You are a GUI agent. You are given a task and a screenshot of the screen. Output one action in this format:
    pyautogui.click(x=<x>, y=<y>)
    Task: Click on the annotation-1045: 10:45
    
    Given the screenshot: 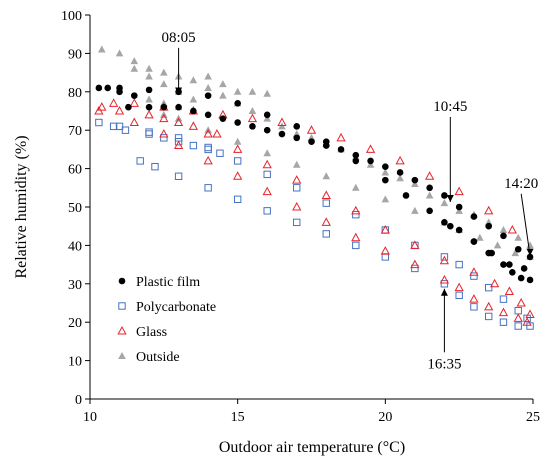 What is the action you would take?
    pyautogui.click(x=450, y=150)
    